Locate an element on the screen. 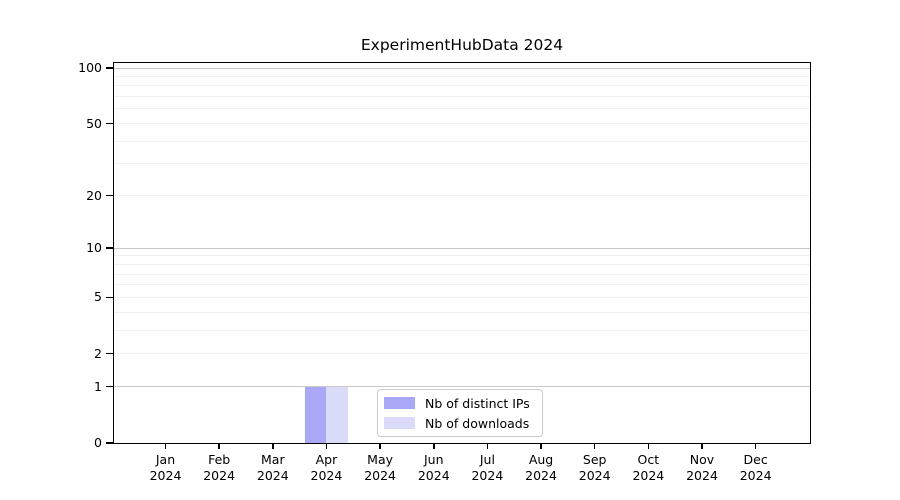 Image resolution: width=900 pixels, height=500 pixels. x-tick-label-apr: Apr 2024 is located at coordinates (327, 467).